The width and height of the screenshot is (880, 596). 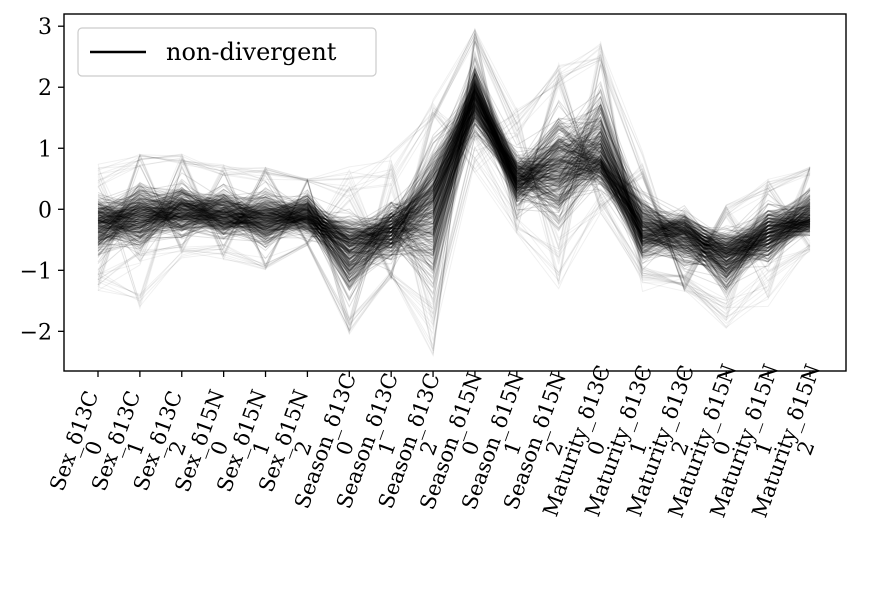 What do you see at coordinates (42, 180) in the screenshot?
I see `y-axis: −2 −1 0 1 2 3` at bounding box center [42, 180].